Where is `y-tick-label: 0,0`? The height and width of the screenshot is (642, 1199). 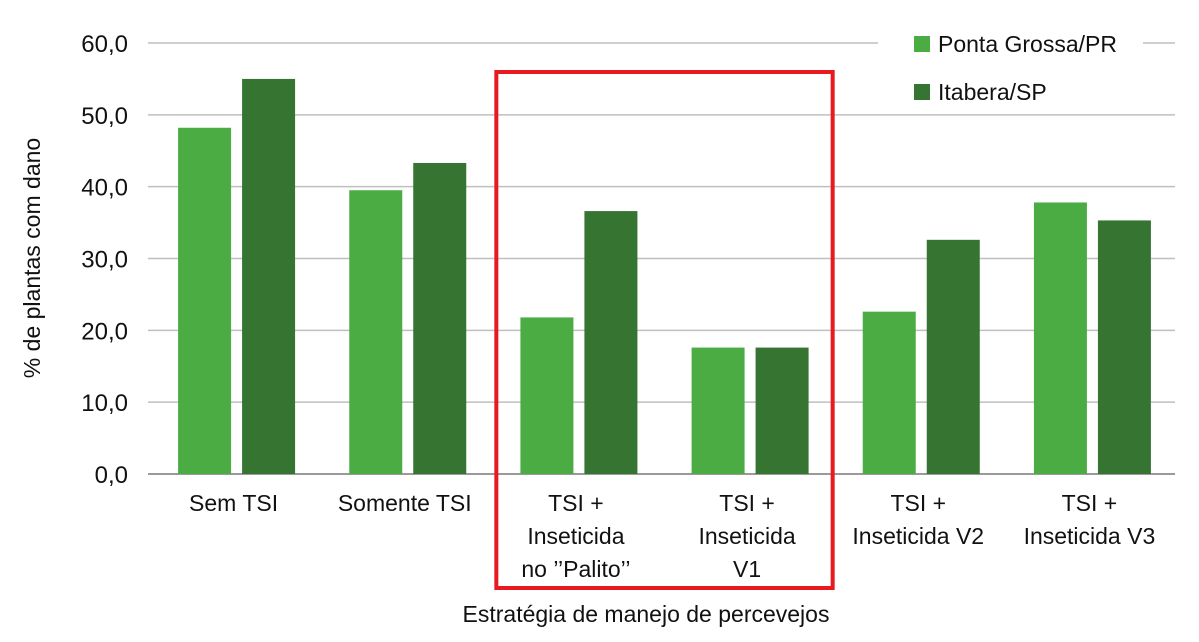
y-tick-label: 0,0 is located at coordinates (111, 475).